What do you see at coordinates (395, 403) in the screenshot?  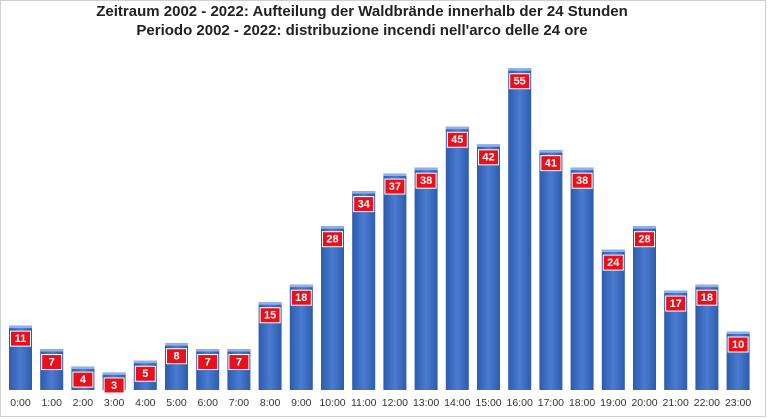 I see `x-tick-label: 12:00` at bounding box center [395, 403].